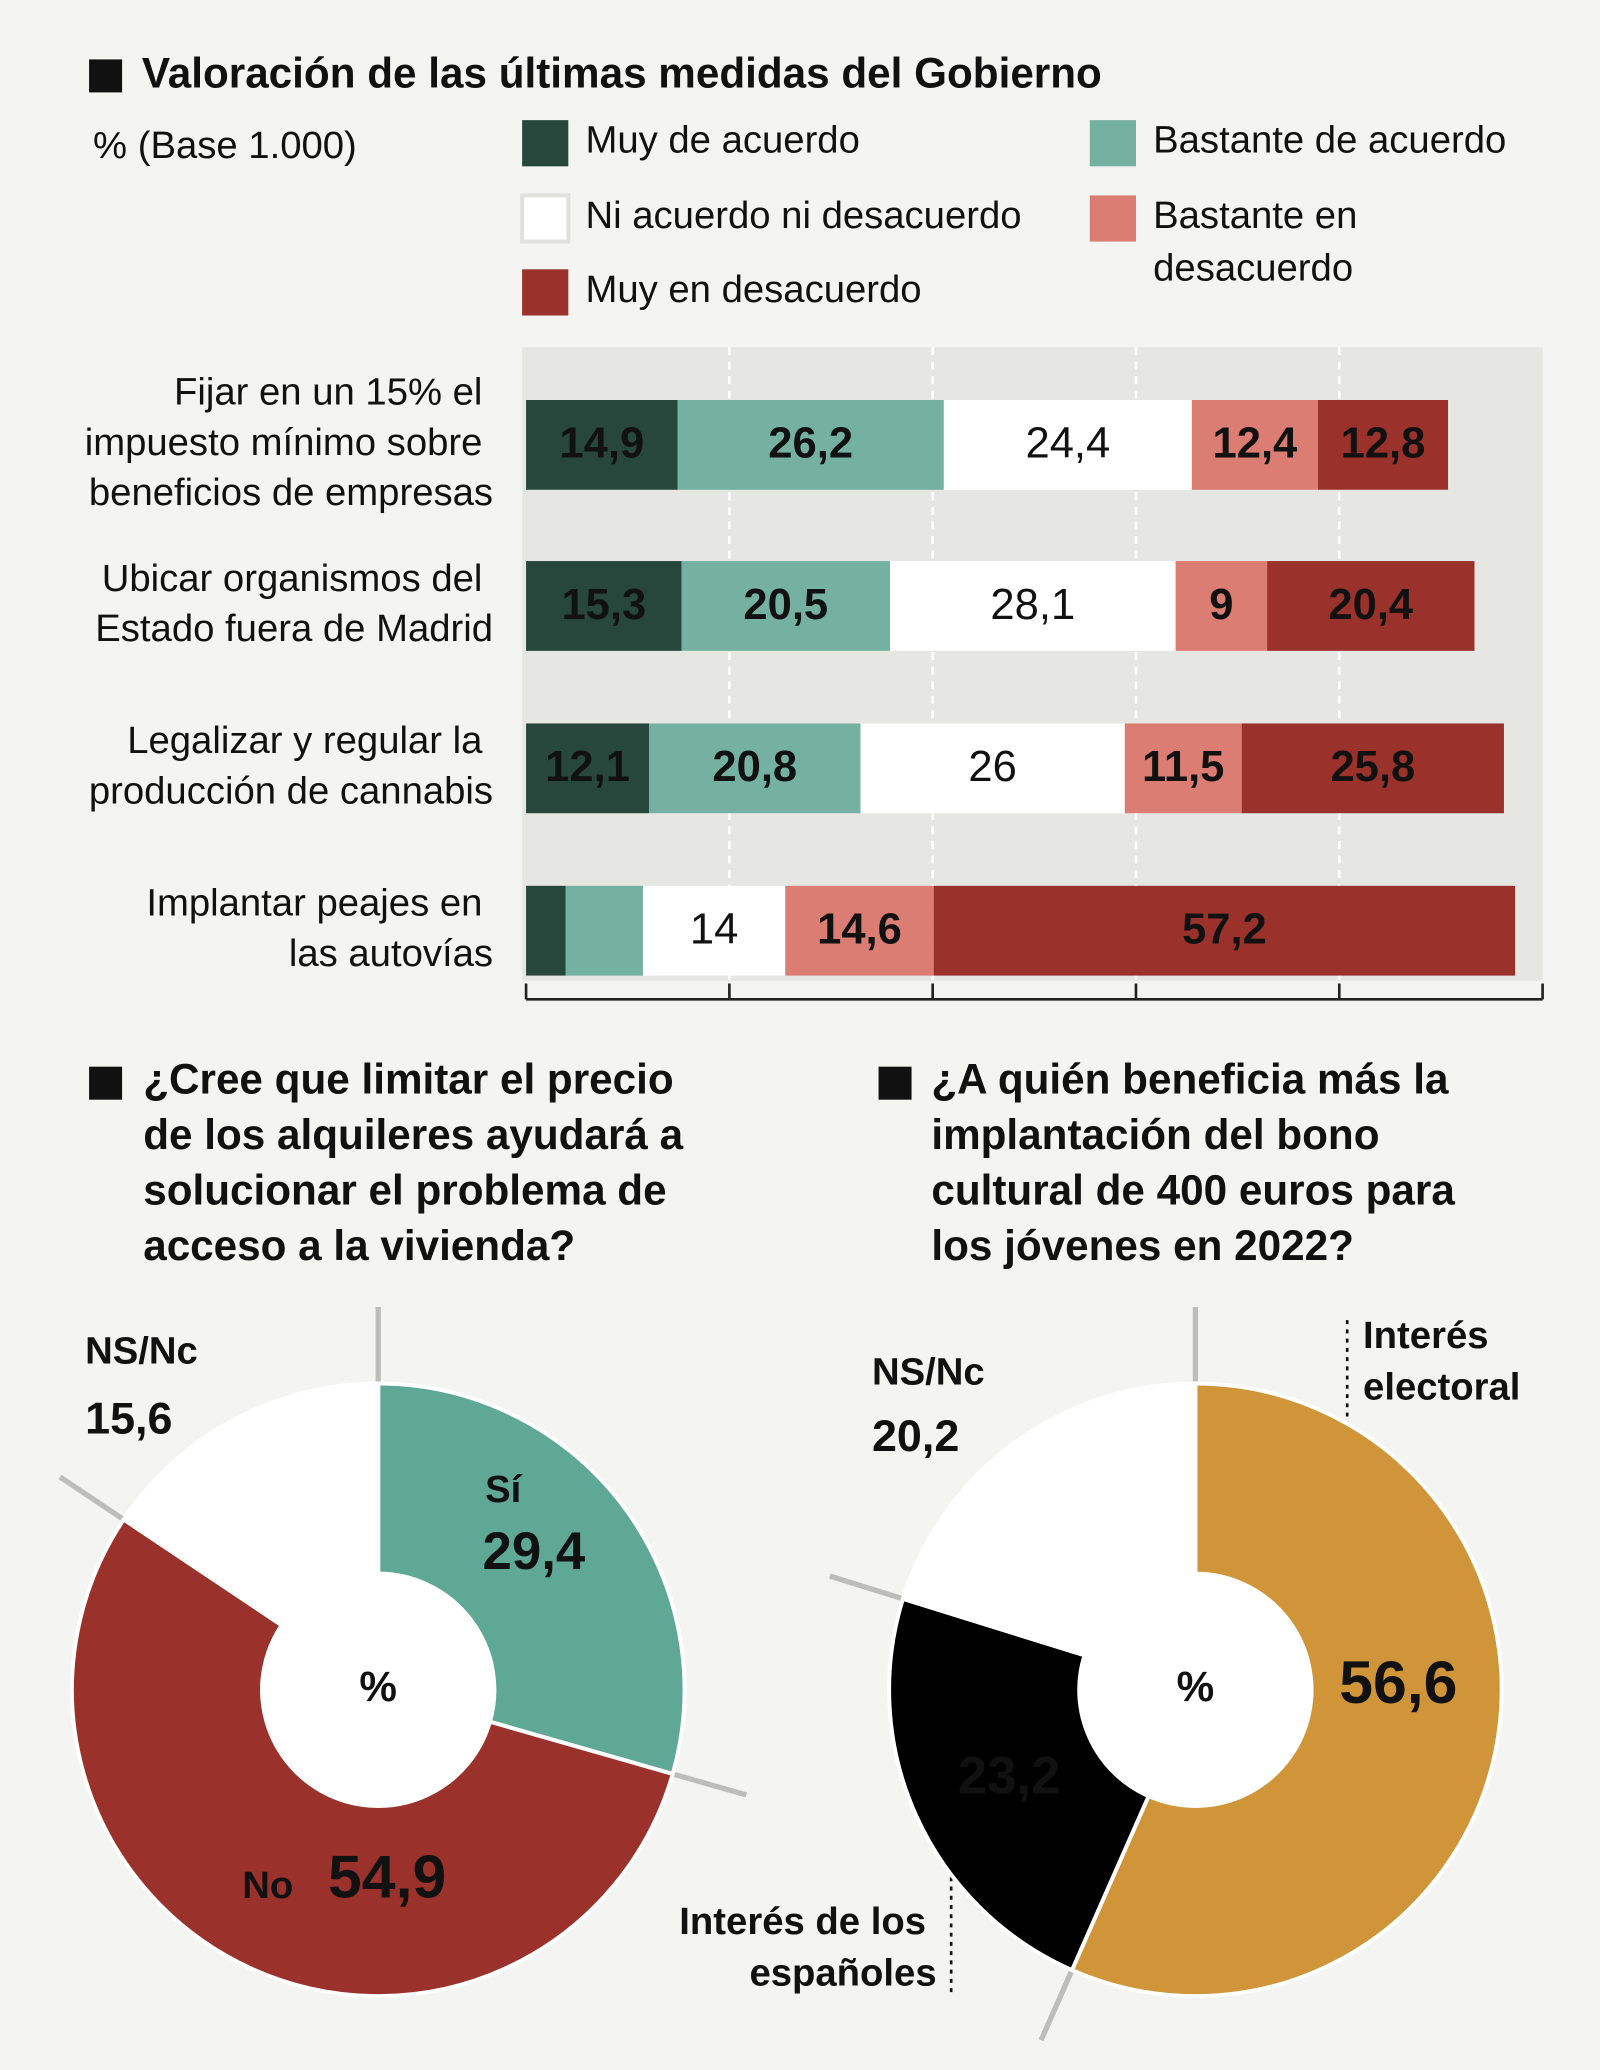  Describe the element at coordinates (807, 1947) in the screenshot. I see `slice-name: Interés de los españoles` at that location.